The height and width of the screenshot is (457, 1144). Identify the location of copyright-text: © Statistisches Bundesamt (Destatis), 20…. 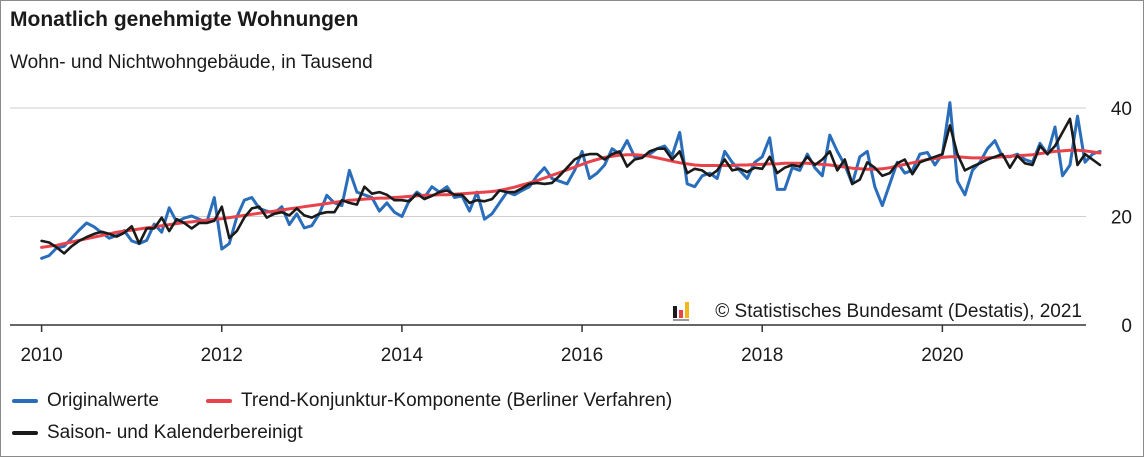
(898, 311).